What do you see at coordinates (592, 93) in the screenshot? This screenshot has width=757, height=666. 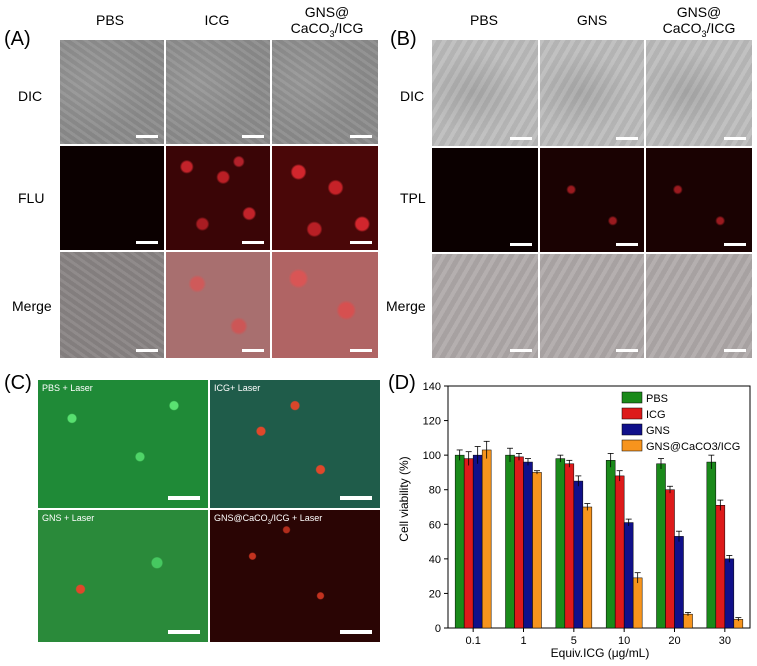 I see `panel-b-dic-gns-image` at bounding box center [592, 93].